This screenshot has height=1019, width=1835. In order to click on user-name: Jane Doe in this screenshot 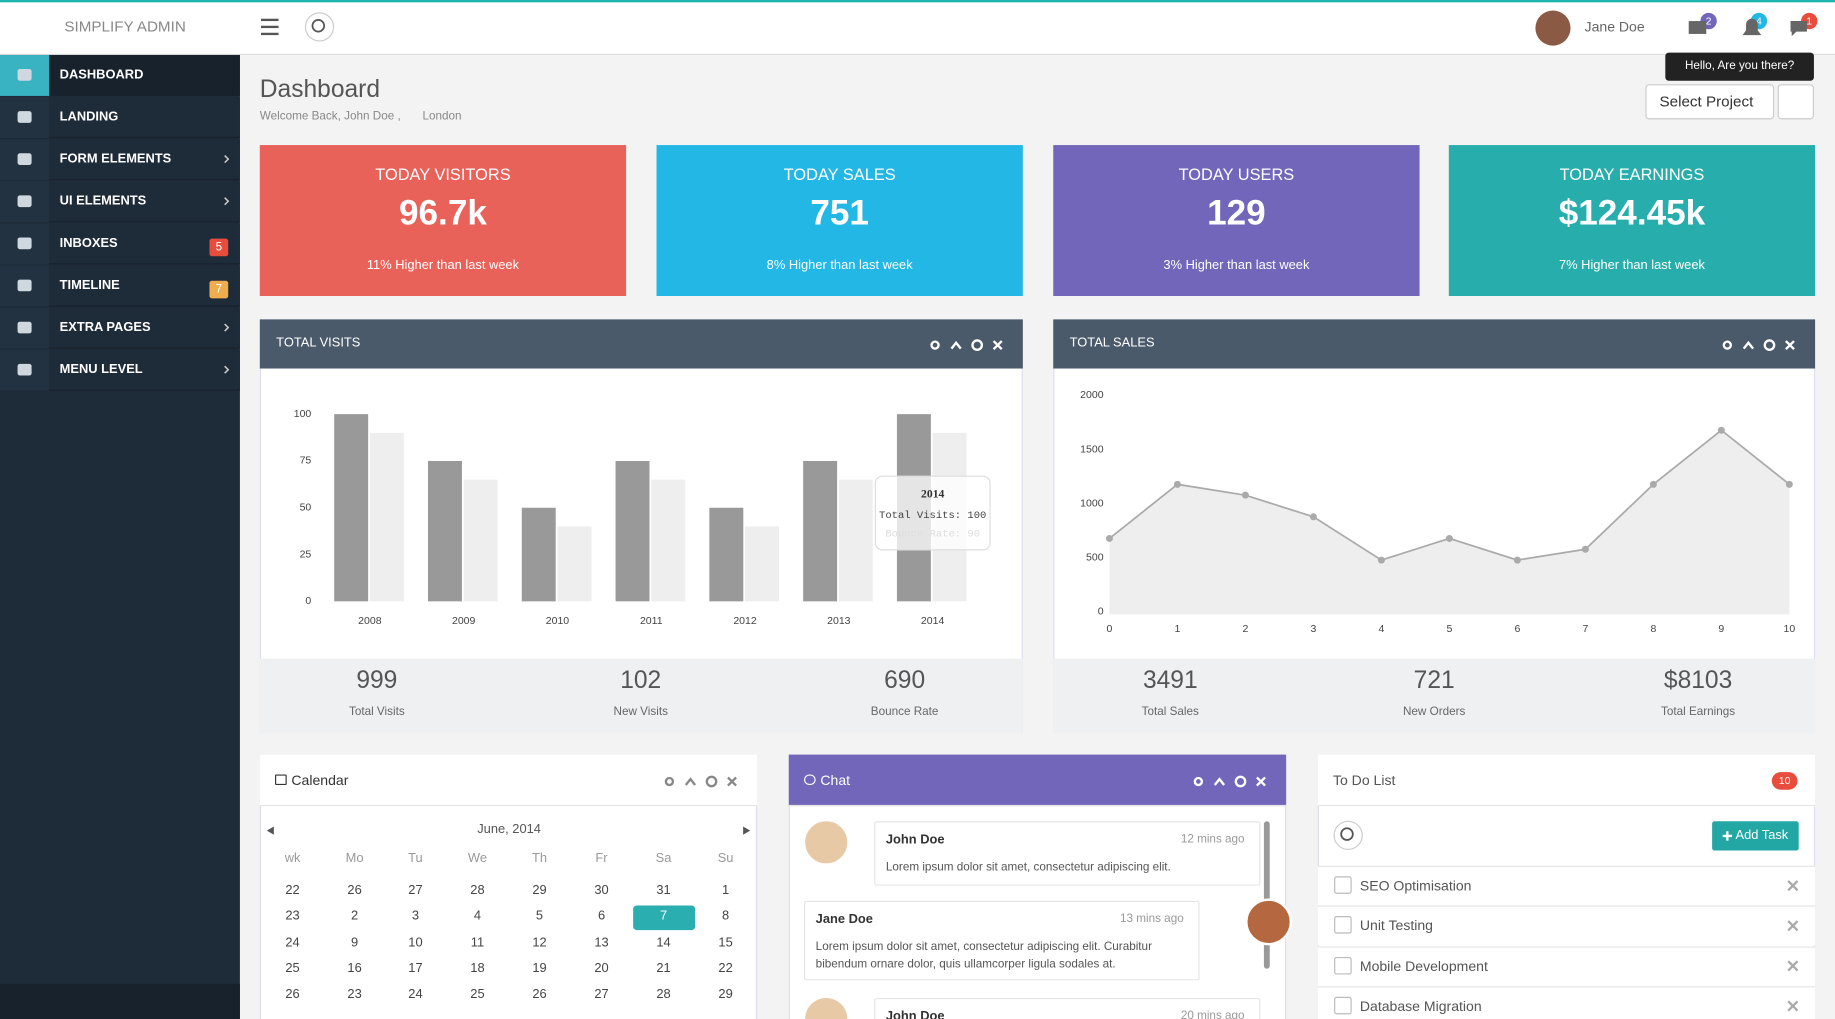, I will do `click(1614, 27)`.